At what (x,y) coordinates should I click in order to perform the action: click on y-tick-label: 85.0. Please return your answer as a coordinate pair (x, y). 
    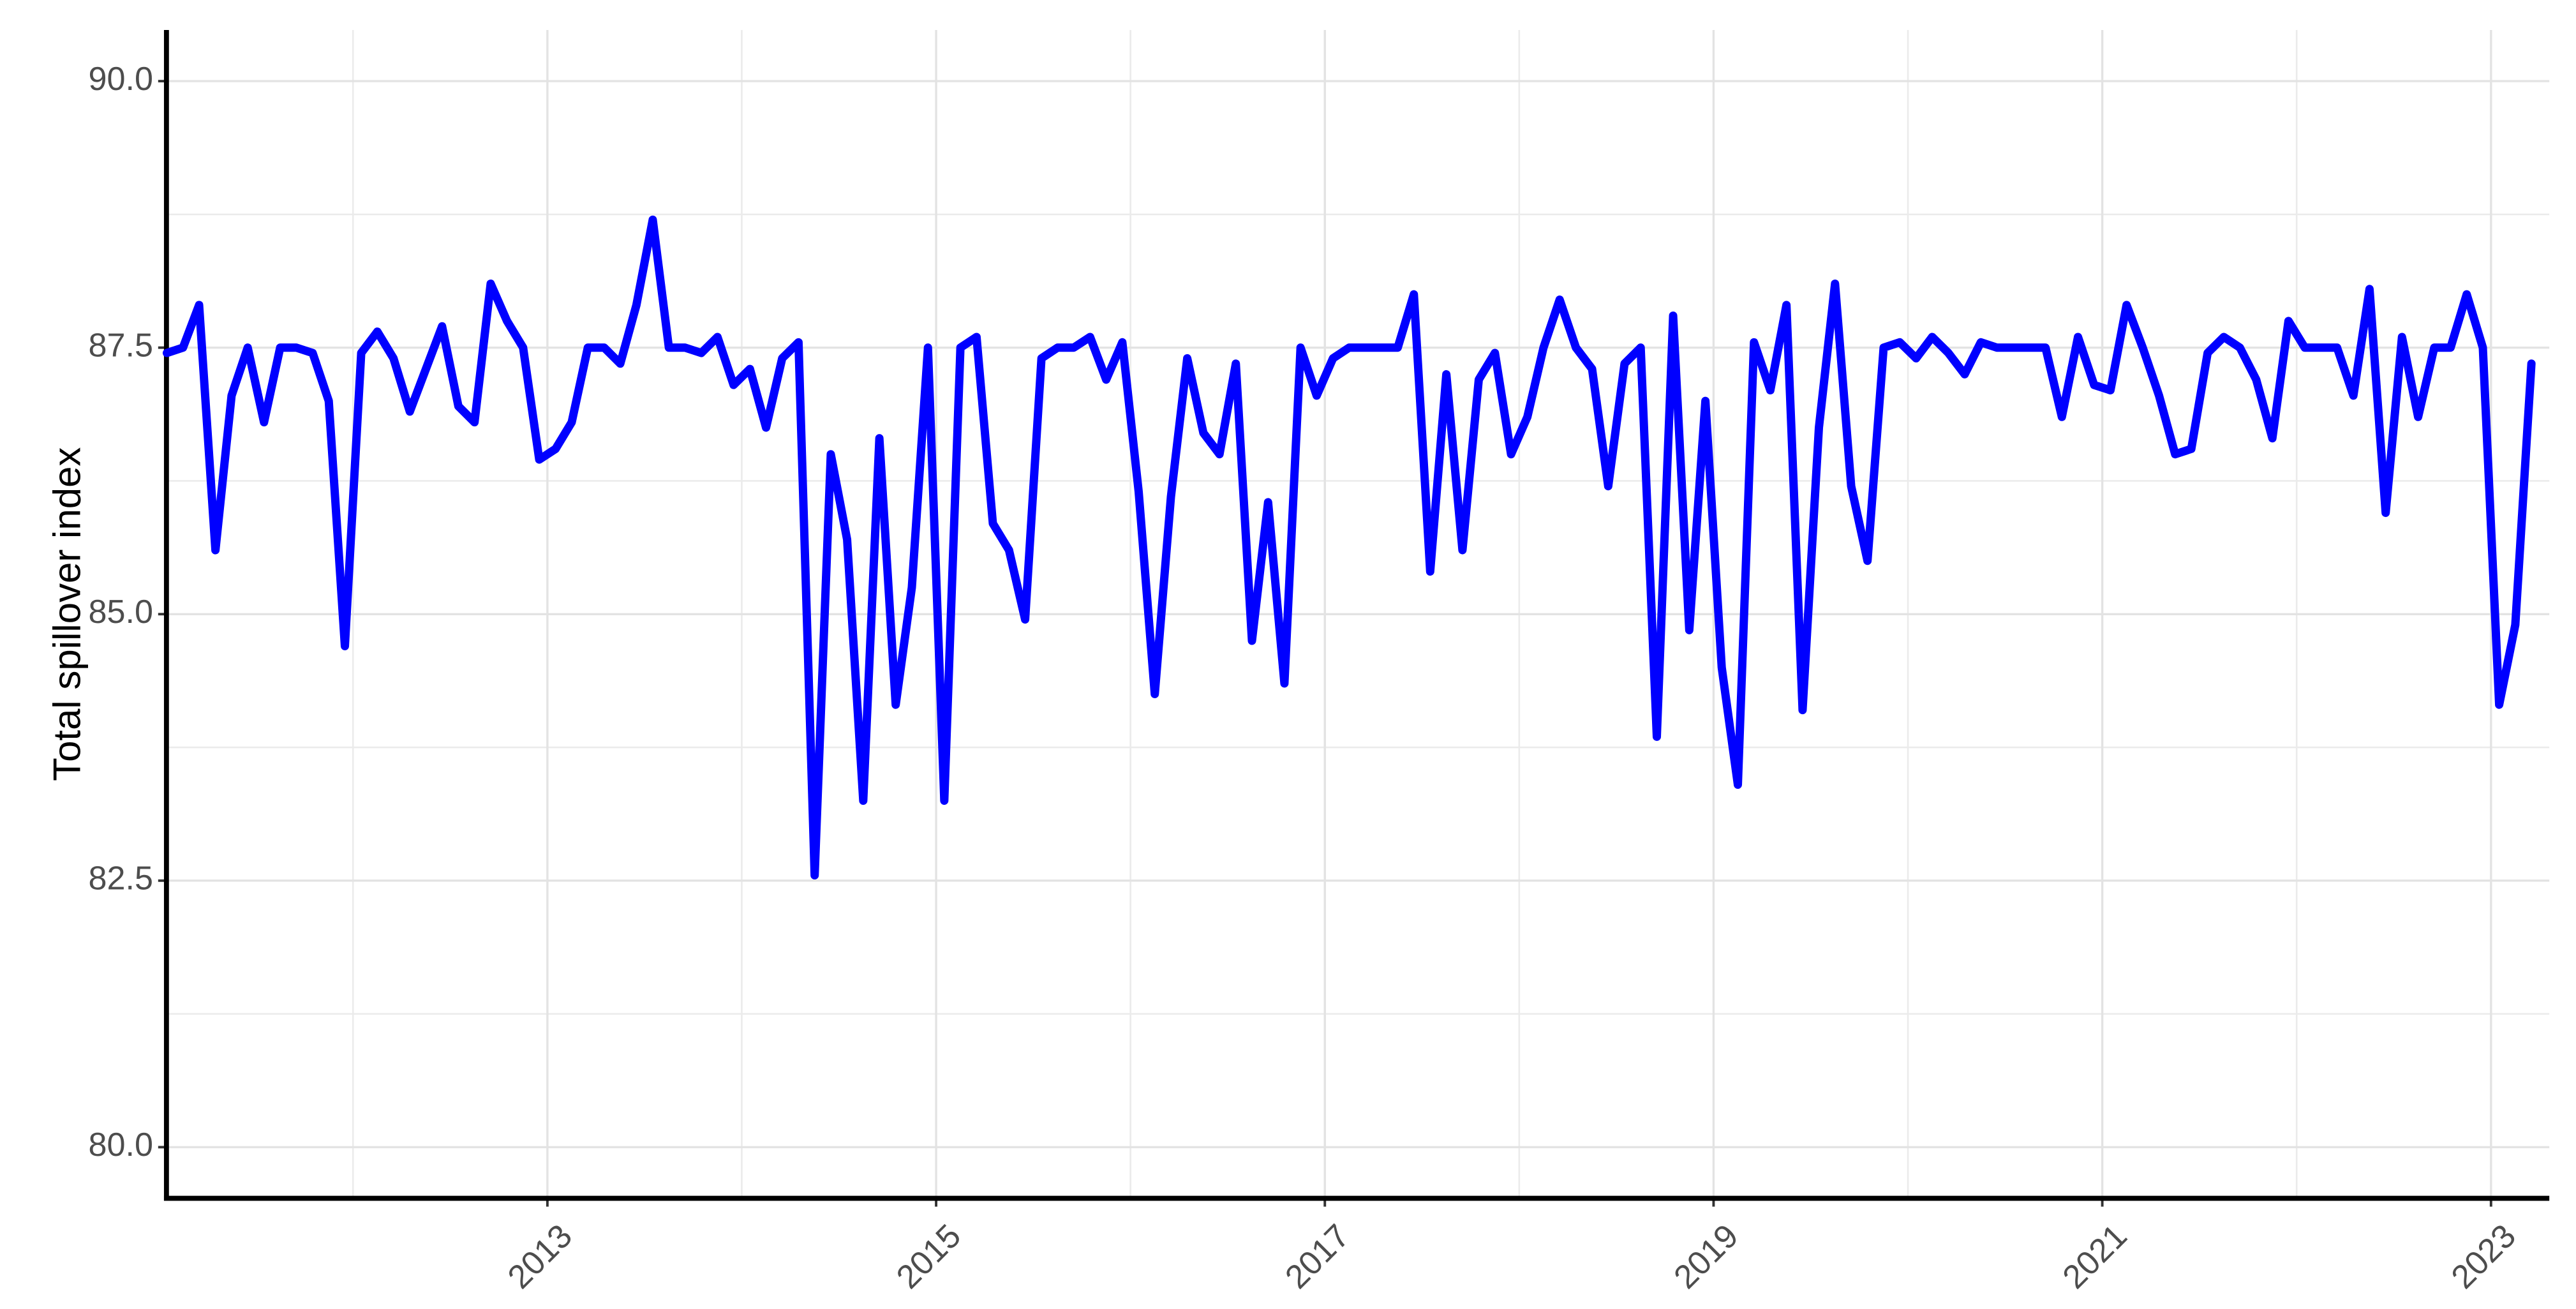
    Looking at the image, I should click on (121, 612).